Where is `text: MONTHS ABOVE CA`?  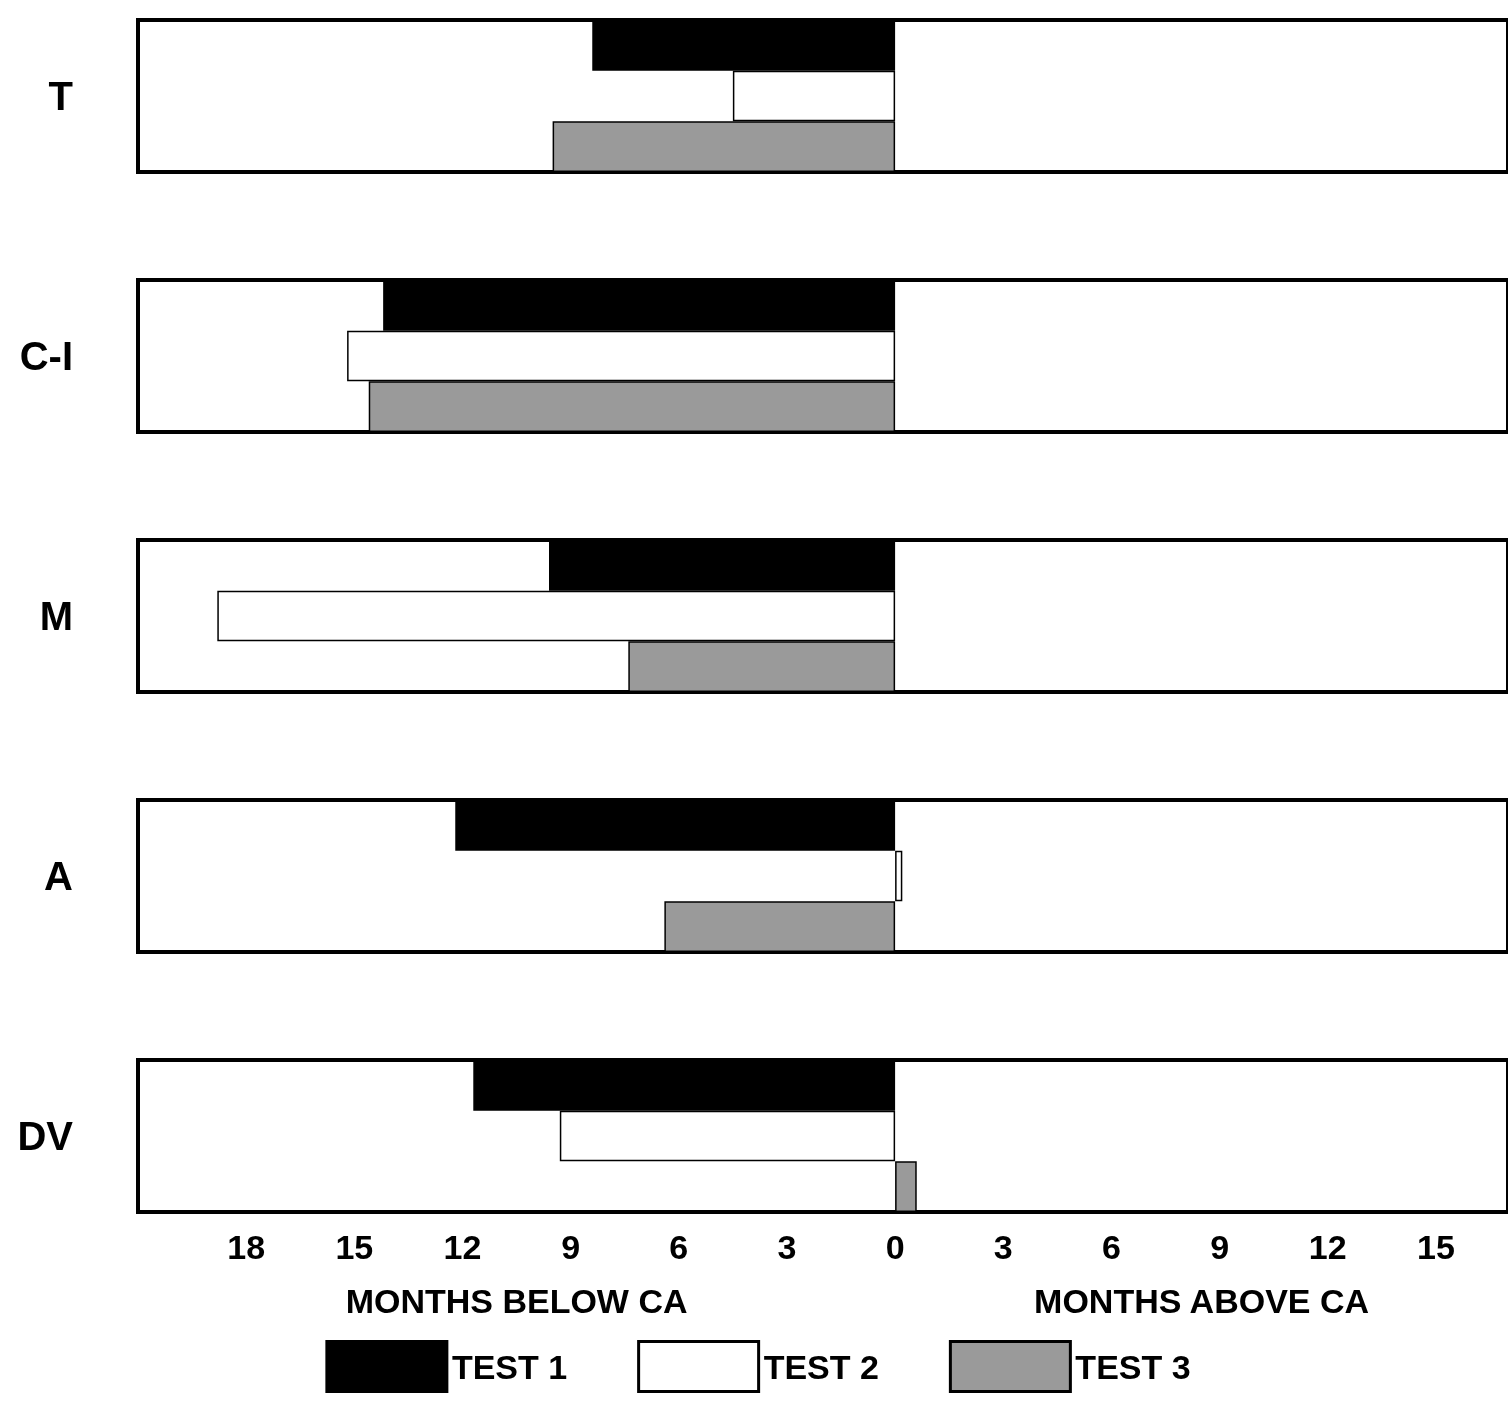 text: MONTHS ABOVE CA is located at coordinates (1202, 1301).